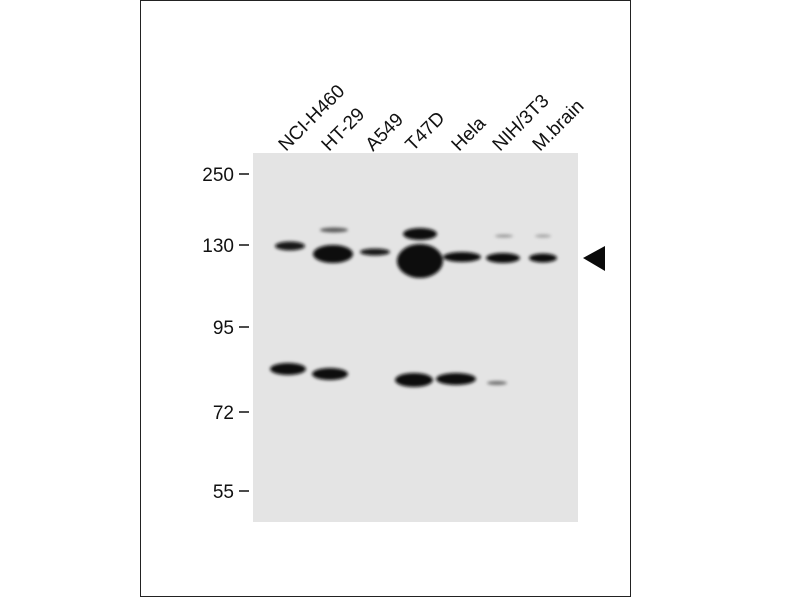 The image size is (800, 600). Describe the element at coordinates (218, 246) in the screenshot. I see `marker-label: 130` at that location.